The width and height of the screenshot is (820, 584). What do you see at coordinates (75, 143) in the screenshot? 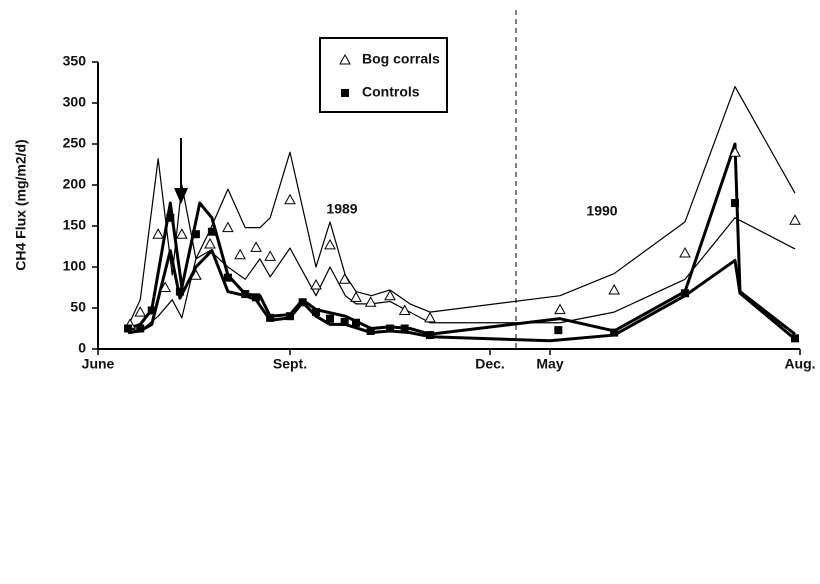
I see `y-tick-label: 250` at bounding box center [75, 143].